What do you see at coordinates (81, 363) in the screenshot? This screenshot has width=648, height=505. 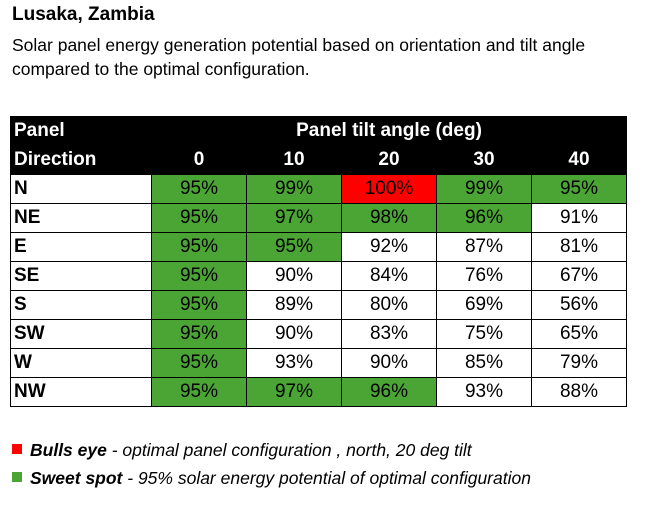 I see `direction-label: W` at bounding box center [81, 363].